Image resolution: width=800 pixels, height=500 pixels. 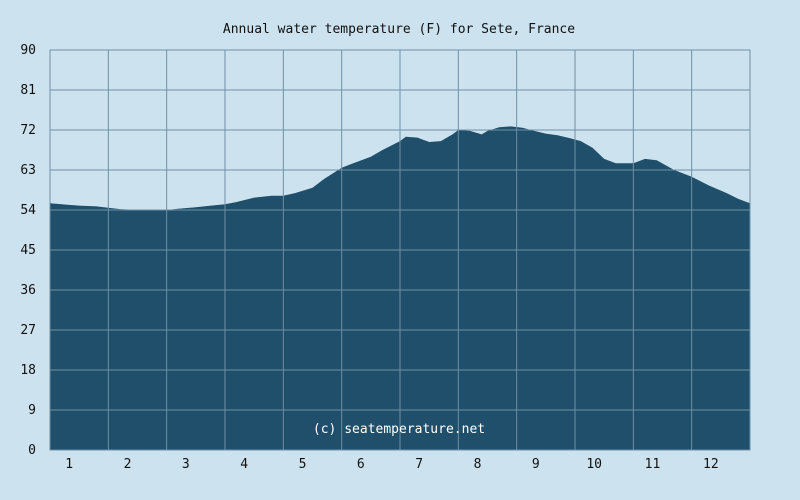 I want to click on x-tick-label: 11, so click(x=653, y=464).